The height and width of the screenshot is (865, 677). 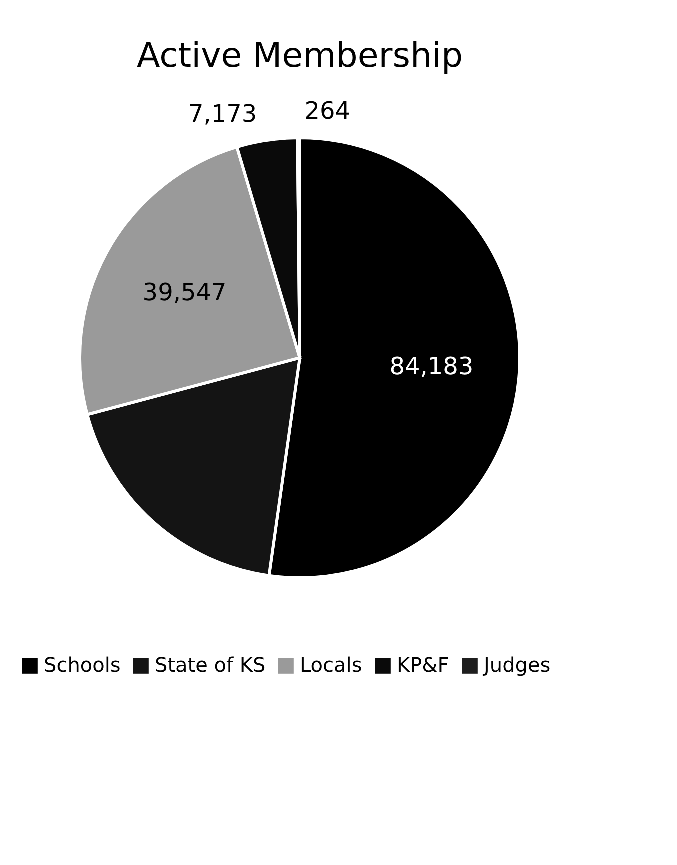 I want to click on legend-label: Locals, so click(x=331, y=665).